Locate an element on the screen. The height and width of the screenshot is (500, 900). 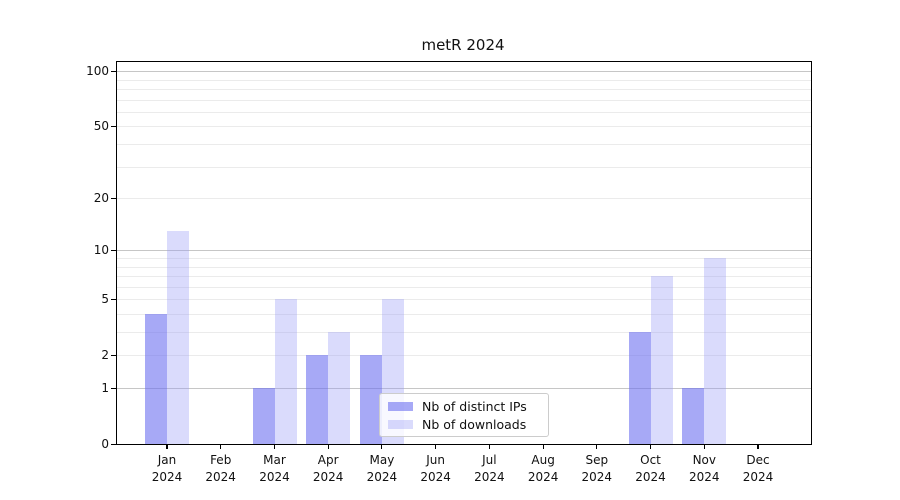
legend-swatch-distinct-ips is located at coordinates (400, 406).